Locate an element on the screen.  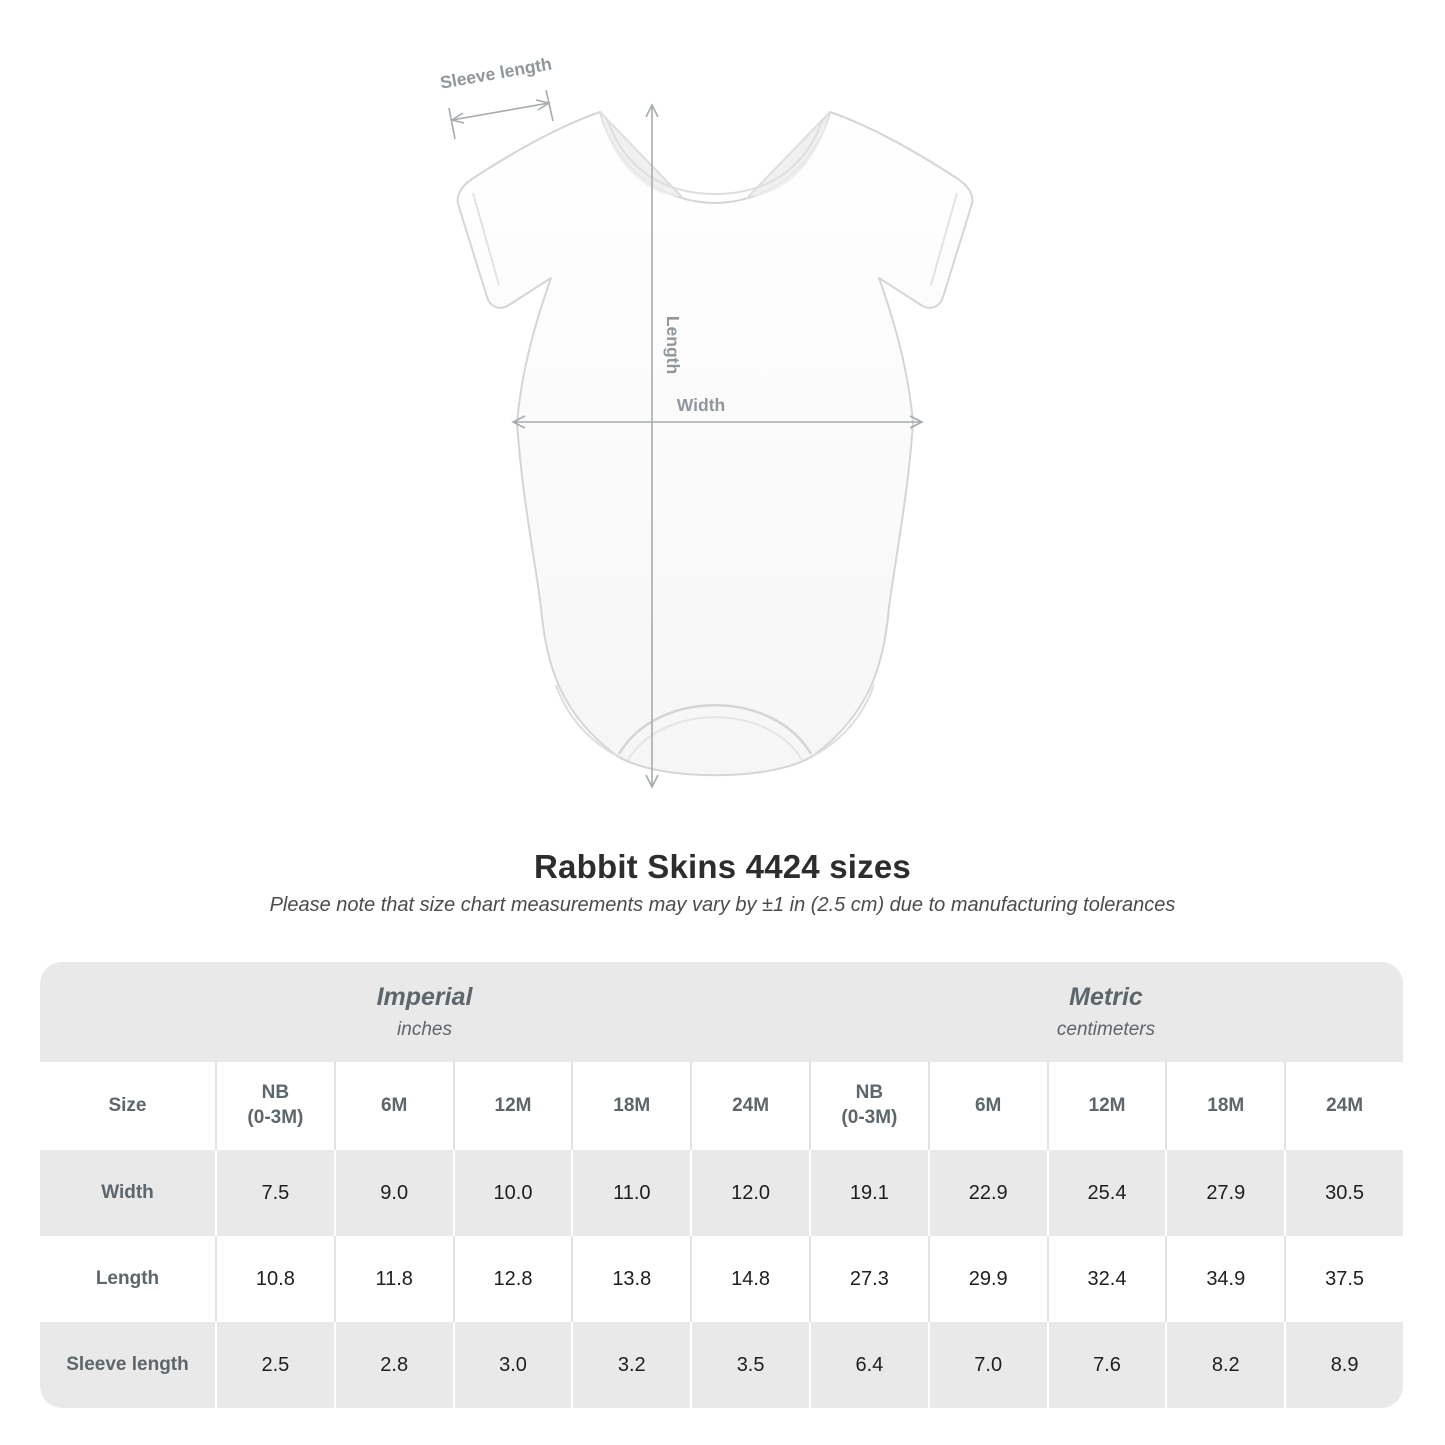
left-leg-hem is located at coordinates (586, 720).